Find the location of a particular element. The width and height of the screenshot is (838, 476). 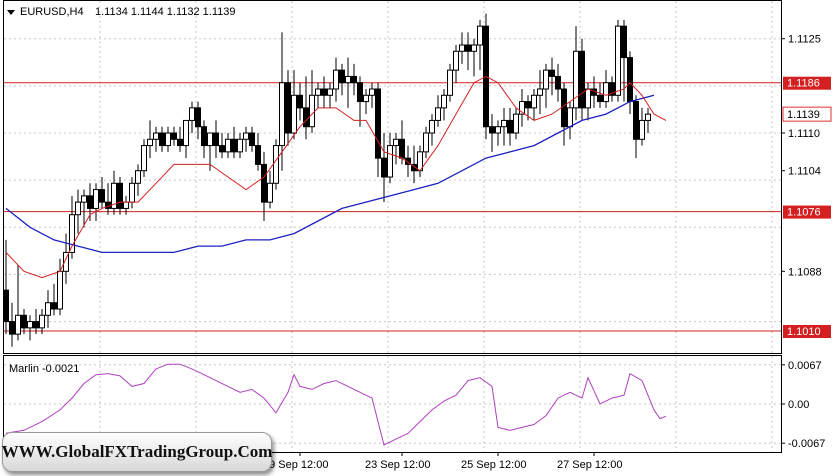

oscillator-line is located at coordinates (336, 404).